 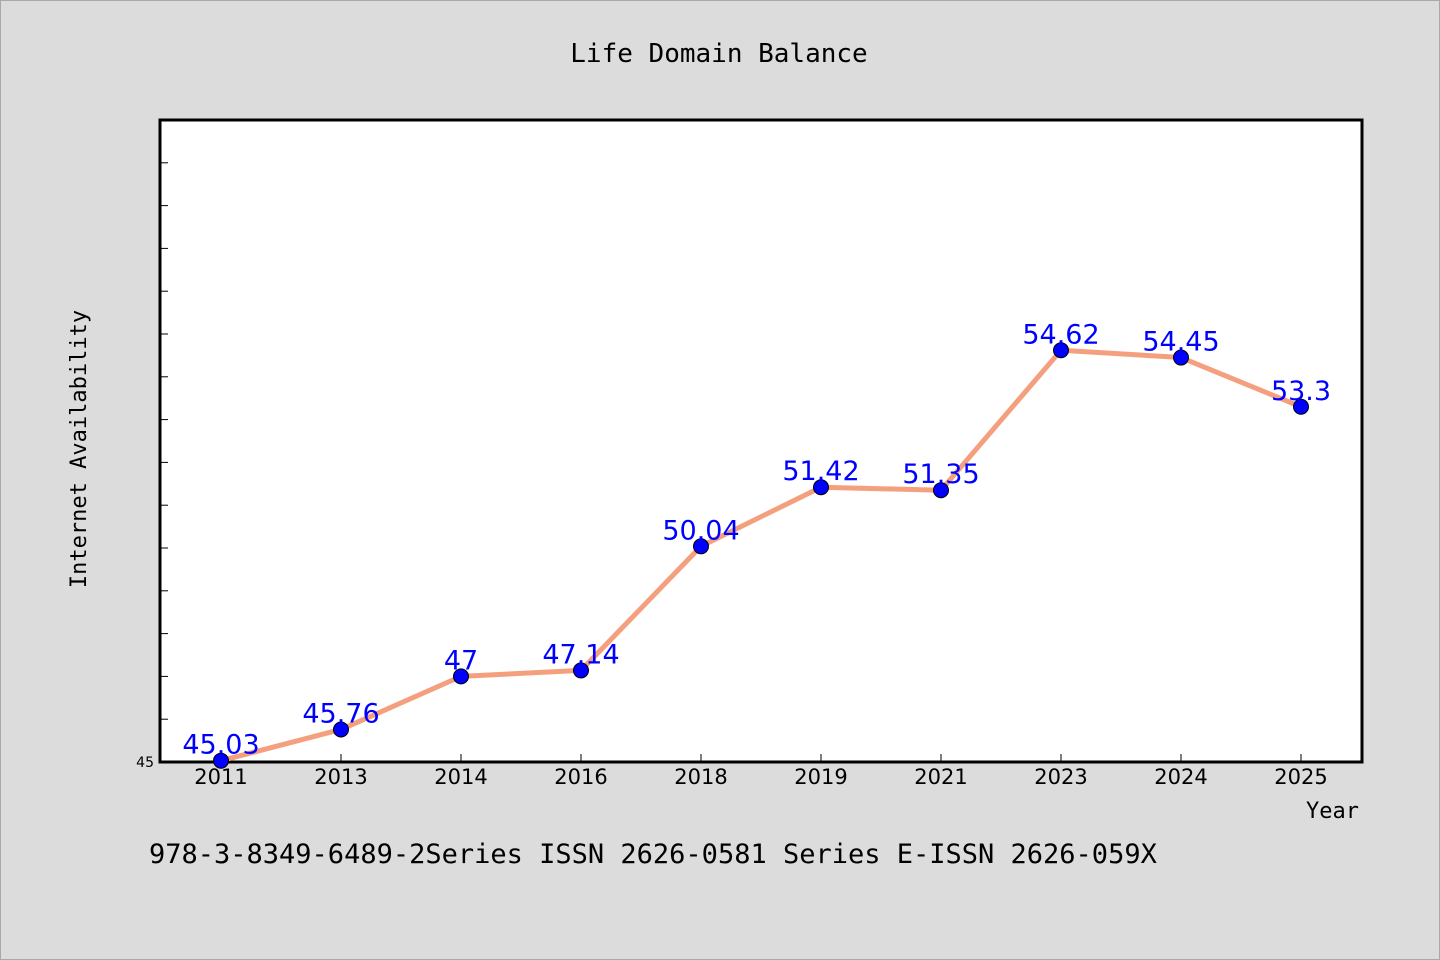 What do you see at coordinates (220, 777) in the screenshot?
I see `x-tick-label: 2011` at bounding box center [220, 777].